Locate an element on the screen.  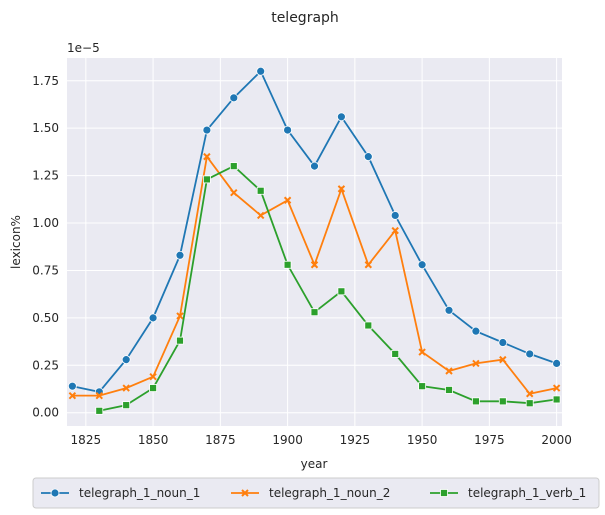
x-tick-label: 1900 is located at coordinates (287, 440).